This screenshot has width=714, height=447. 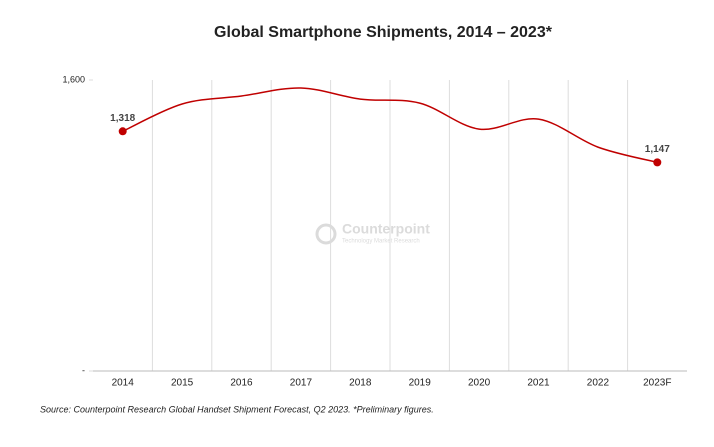 What do you see at coordinates (123, 383) in the screenshot?
I see `x-tick-label: 2014` at bounding box center [123, 383].